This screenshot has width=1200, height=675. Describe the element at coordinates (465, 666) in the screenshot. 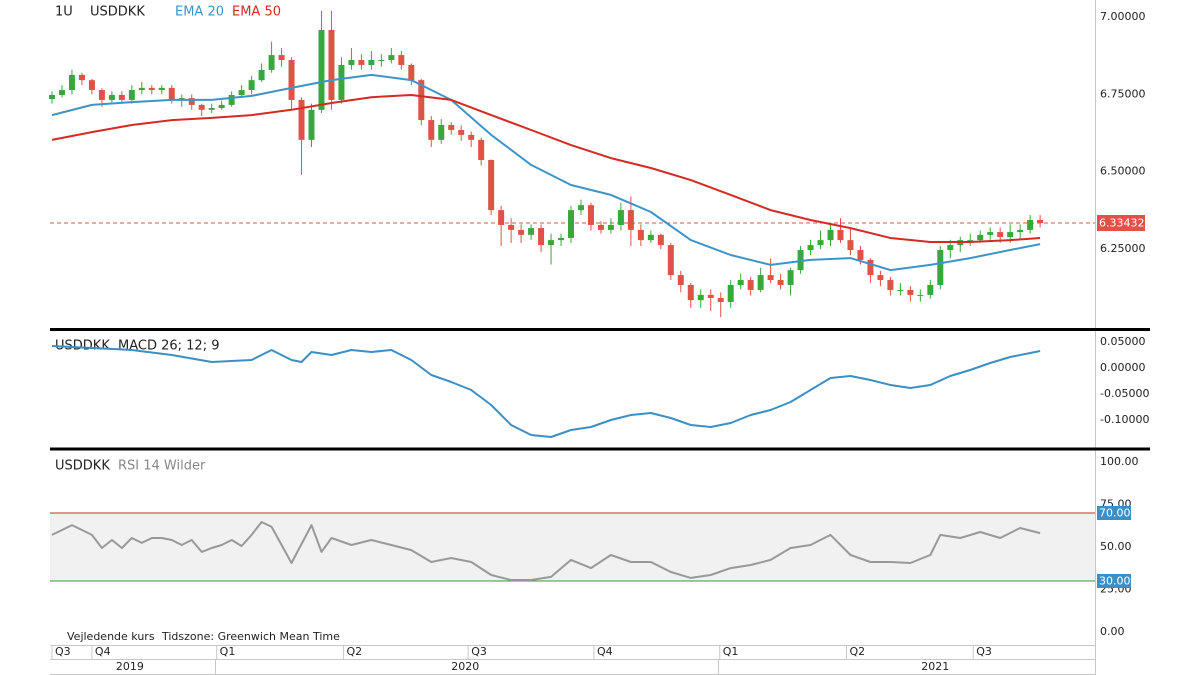

I see `year-label: 2020` at that location.